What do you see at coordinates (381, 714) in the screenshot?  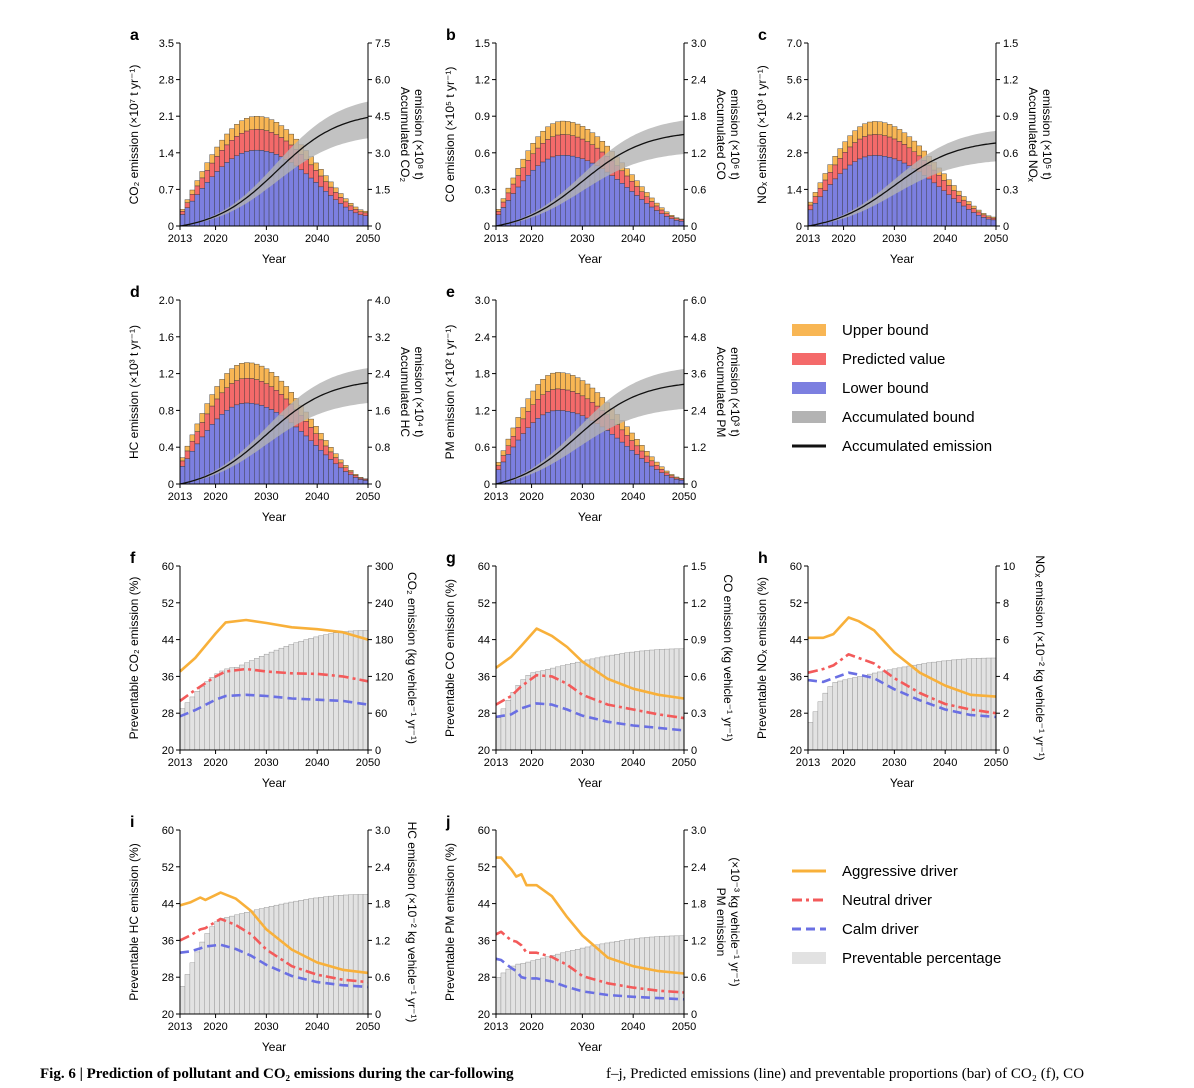 I see `y2-tick-label: 60` at bounding box center [381, 714].